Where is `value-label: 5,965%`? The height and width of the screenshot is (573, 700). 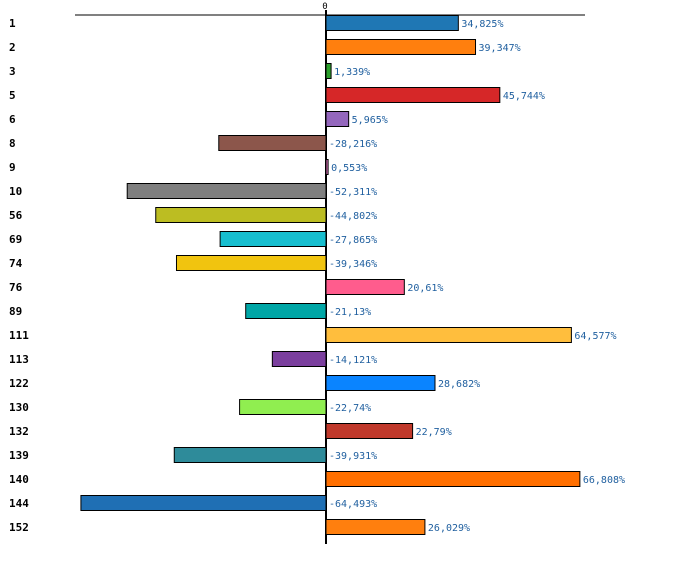
value-label: 5,965% is located at coordinates (370, 120).